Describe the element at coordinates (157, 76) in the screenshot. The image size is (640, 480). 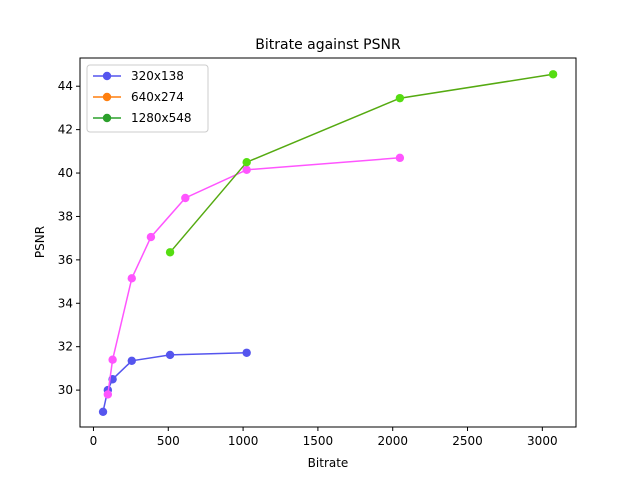
I see `legend-label: 320x138` at that location.